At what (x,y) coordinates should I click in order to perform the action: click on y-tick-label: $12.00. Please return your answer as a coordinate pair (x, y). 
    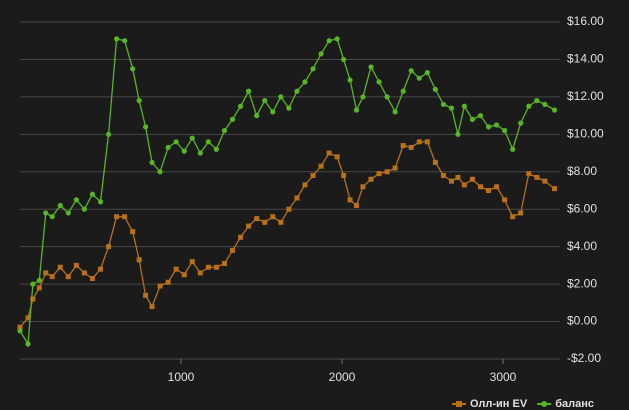
    Looking at the image, I should click on (585, 96).